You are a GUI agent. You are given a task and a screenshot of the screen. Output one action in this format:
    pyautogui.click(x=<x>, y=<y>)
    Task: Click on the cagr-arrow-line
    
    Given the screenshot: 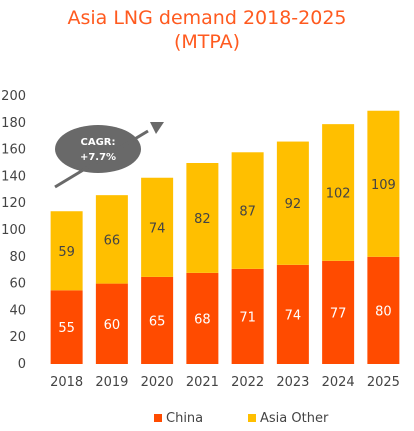 What is the action you would take?
    pyautogui.click(x=101, y=159)
    